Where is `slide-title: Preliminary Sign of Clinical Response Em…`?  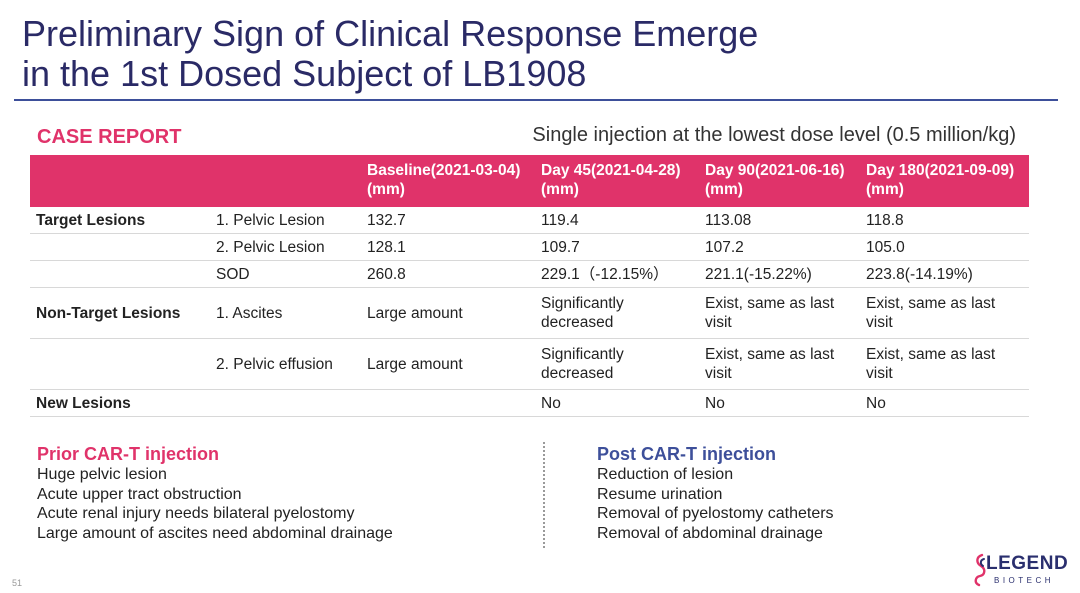 slide-title: Preliminary Sign of Clinical Response Em… is located at coordinates (522, 54).